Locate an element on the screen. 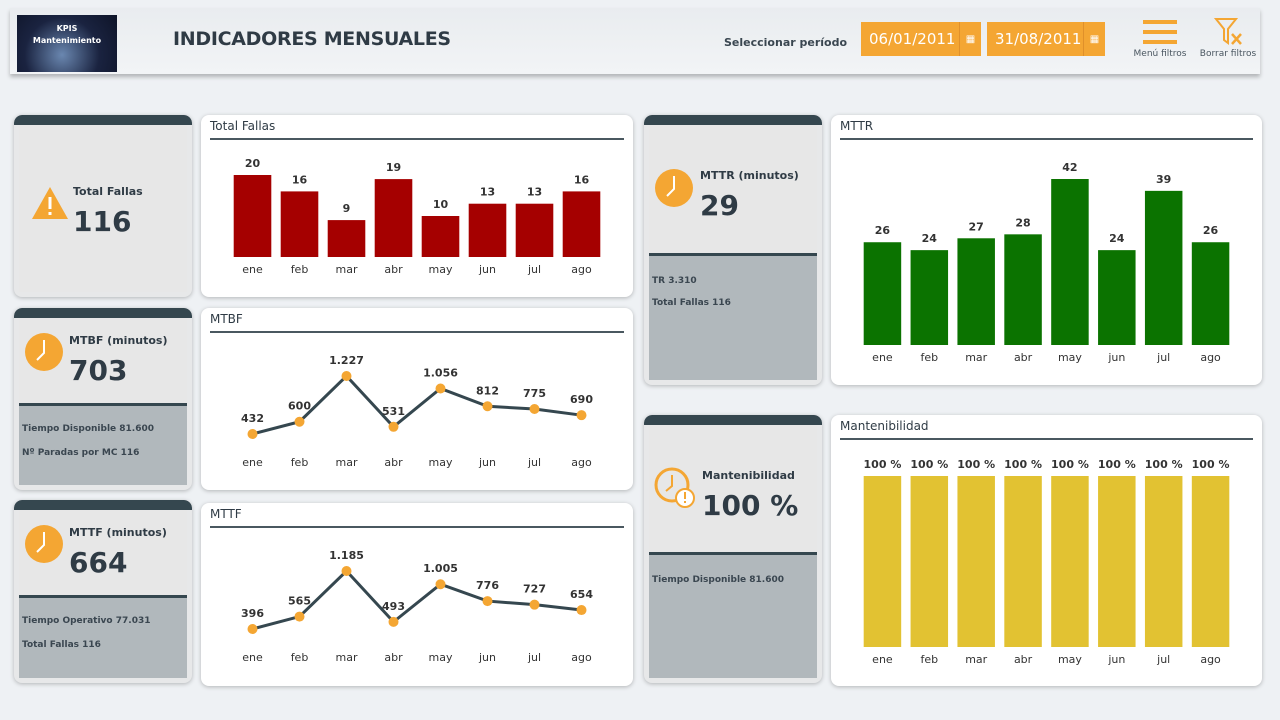  date-start-picker: 06/01/2011 ▦ is located at coordinates (921, 39).